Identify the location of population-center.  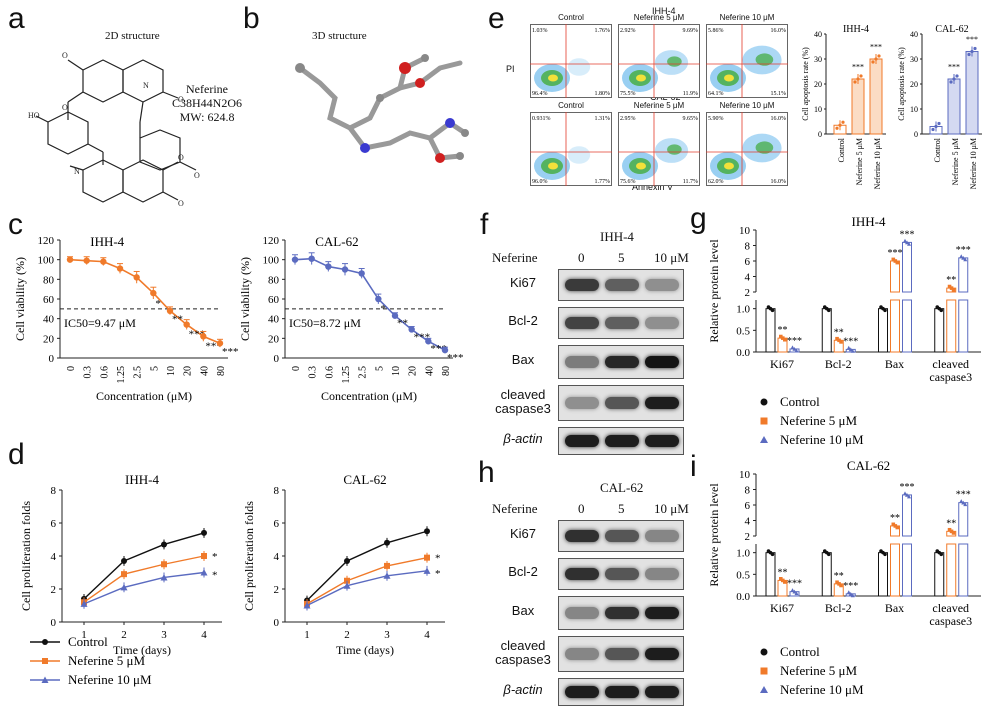
(641, 166).